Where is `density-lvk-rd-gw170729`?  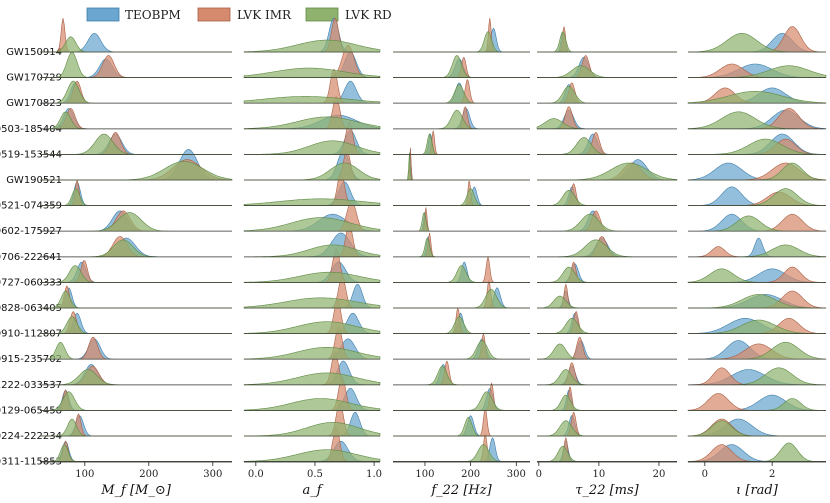
density-lvk-rd-gw170729 is located at coordinates (461, 66).